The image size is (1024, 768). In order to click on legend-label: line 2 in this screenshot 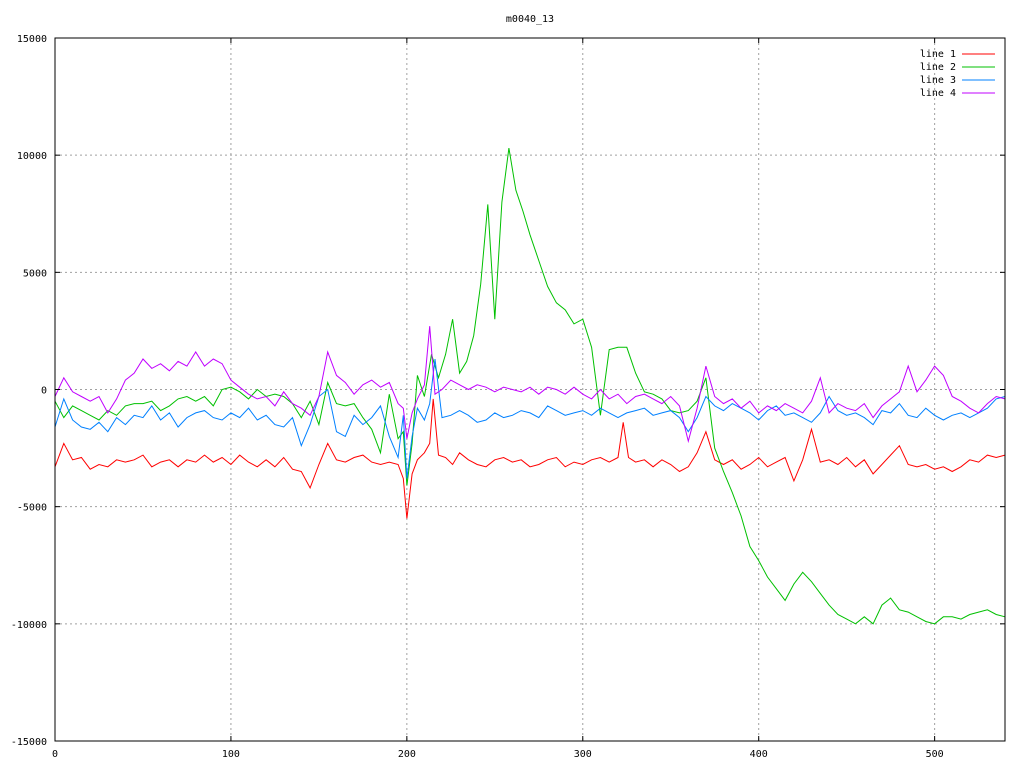, I will do `click(938, 67)`.